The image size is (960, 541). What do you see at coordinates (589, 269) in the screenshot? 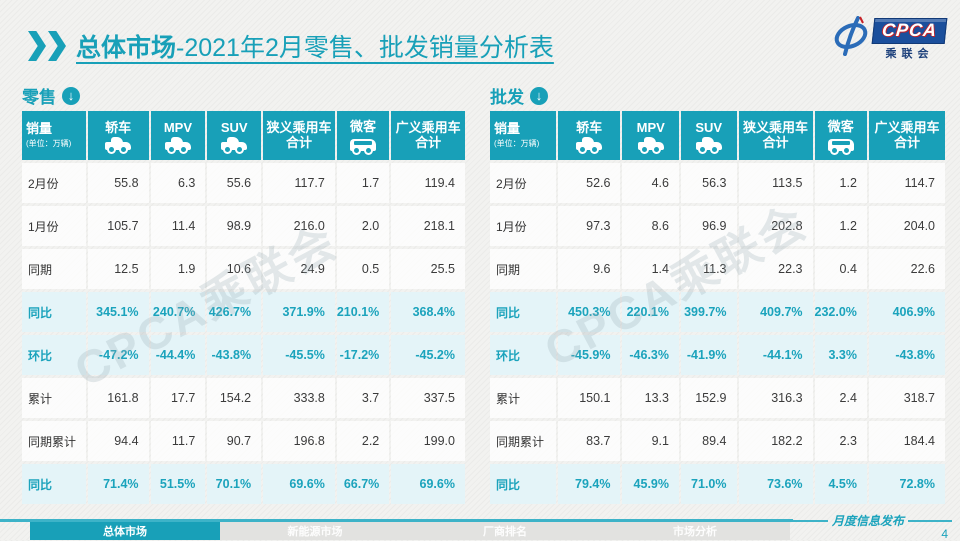
I see `table-cell: 9.6` at bounding box center [589, 269].